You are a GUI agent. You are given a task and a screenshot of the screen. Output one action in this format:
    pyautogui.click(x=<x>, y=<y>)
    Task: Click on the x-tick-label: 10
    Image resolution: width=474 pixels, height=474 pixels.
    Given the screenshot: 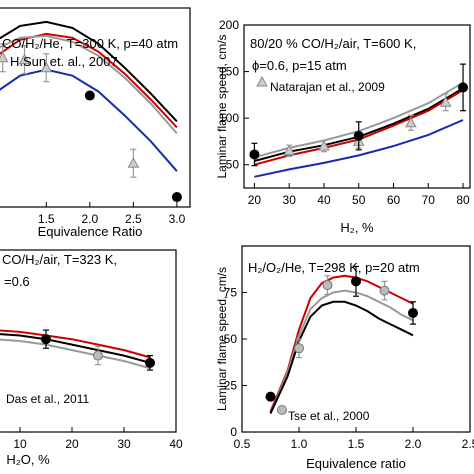 What is the action you would take?
    pyautogui.click(x=20, y=444)
    